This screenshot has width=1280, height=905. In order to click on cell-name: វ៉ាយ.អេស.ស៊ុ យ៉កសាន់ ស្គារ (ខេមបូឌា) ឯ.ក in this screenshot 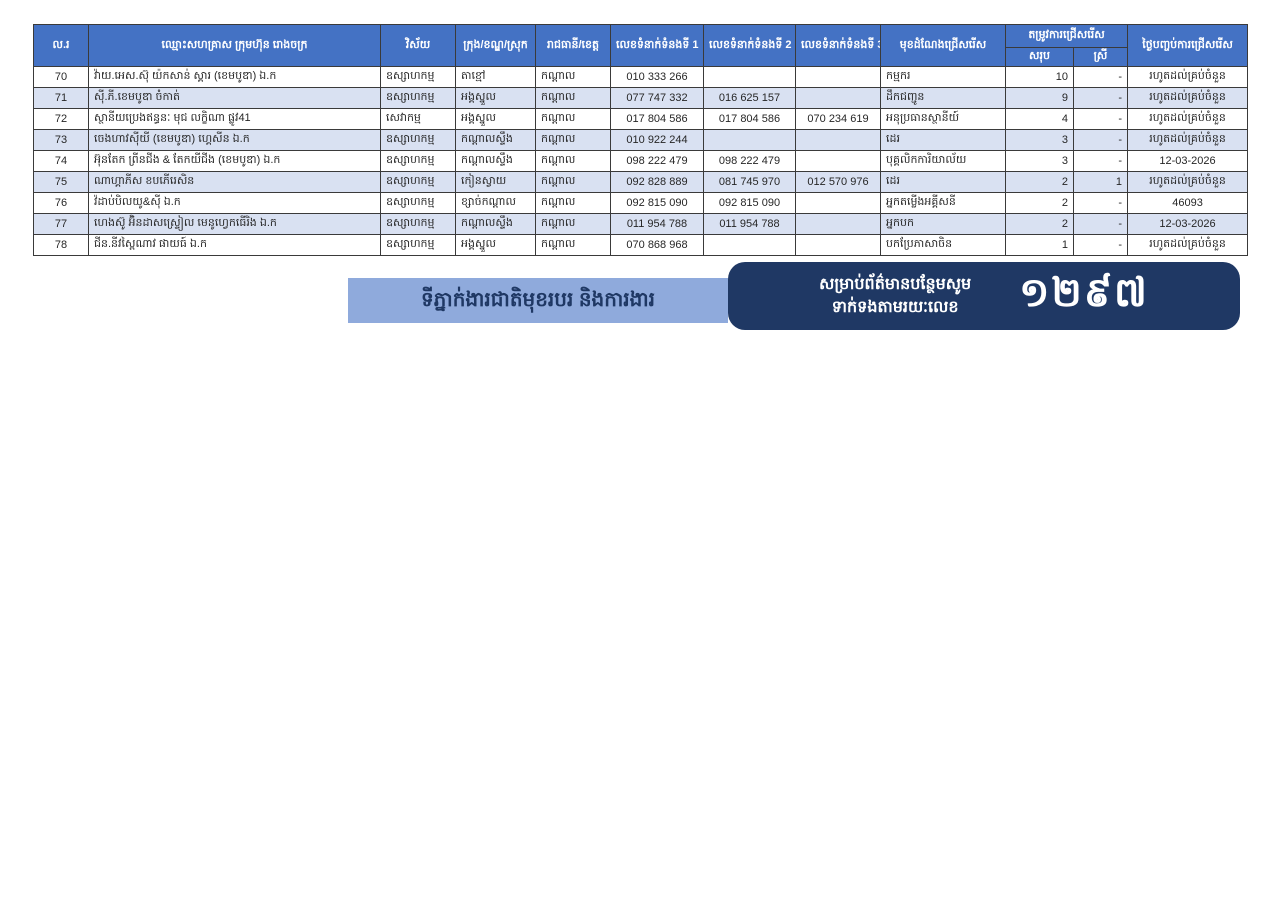, I will do `click(234, 77)`.